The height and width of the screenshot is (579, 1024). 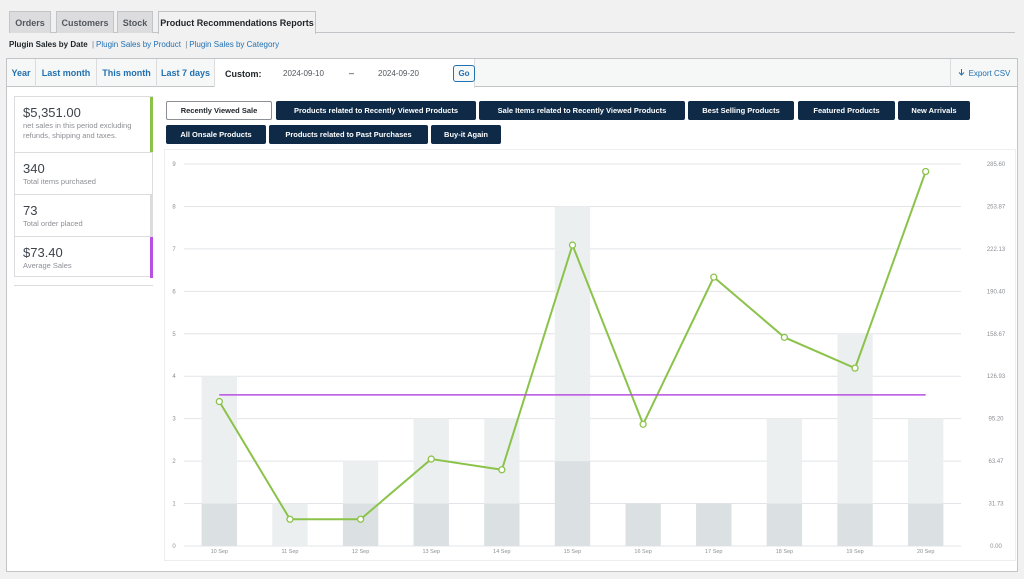 I want to click on x-tick-label: 15 Sep, so click(x=572, y=552).